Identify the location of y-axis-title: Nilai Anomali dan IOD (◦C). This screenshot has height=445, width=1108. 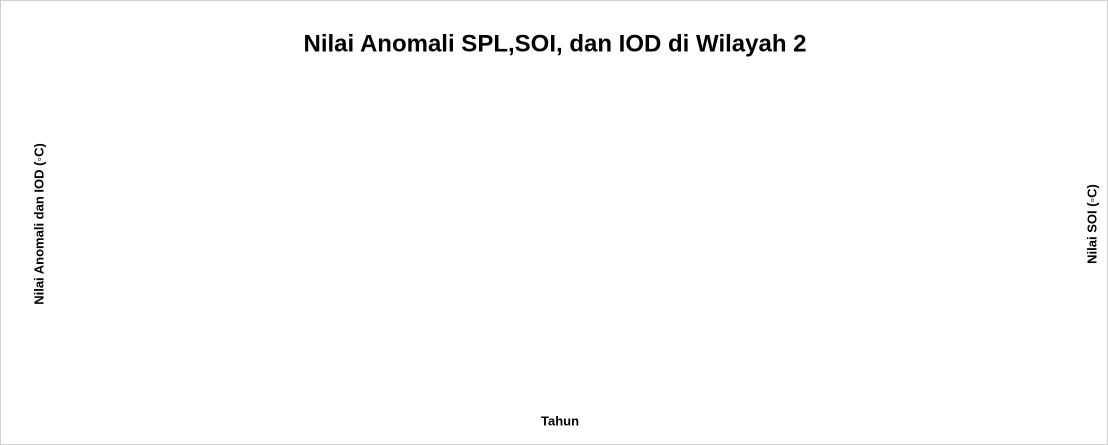
(38, 224).